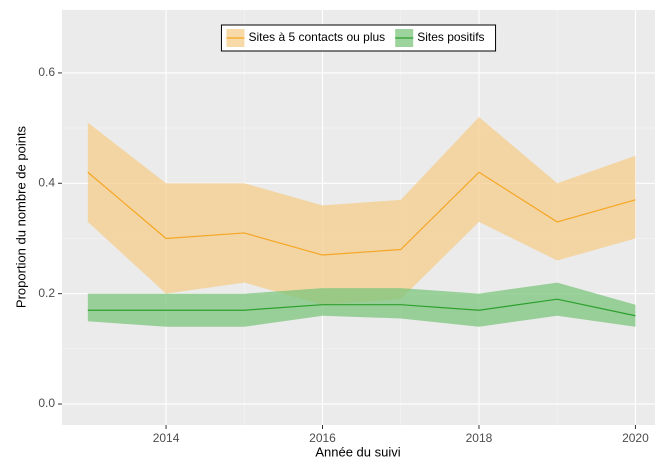 The height and width of the screenshot is (469, 669). Describe the element at coordinates (479, 438) in the screenshot. I see `x-tick-label: 2018` at that location.